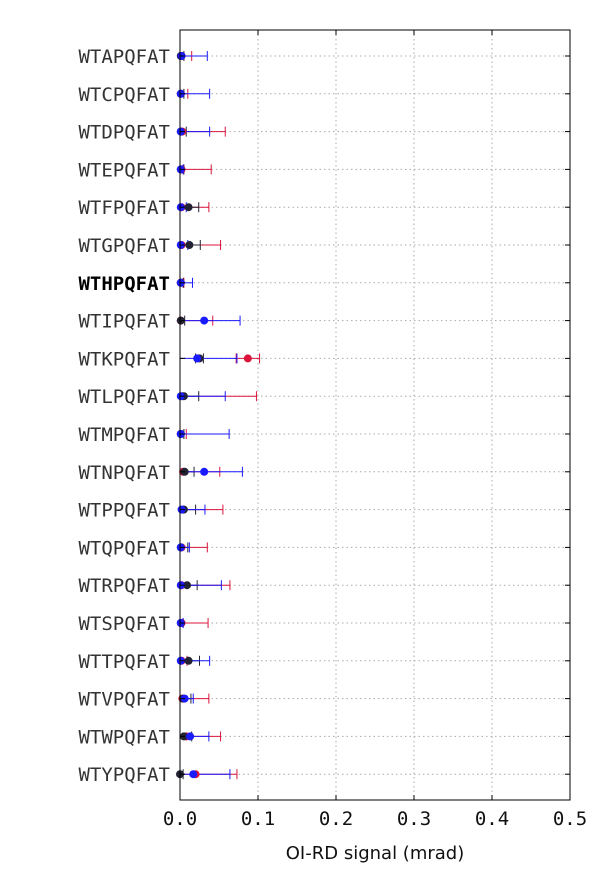 The height and width of the screenshot is (880, 600). What do you see at coordinates (124, 397) in the screenshot?
I see `y-tick-label: WTLPQFAT` at bounding box center [124, 397].